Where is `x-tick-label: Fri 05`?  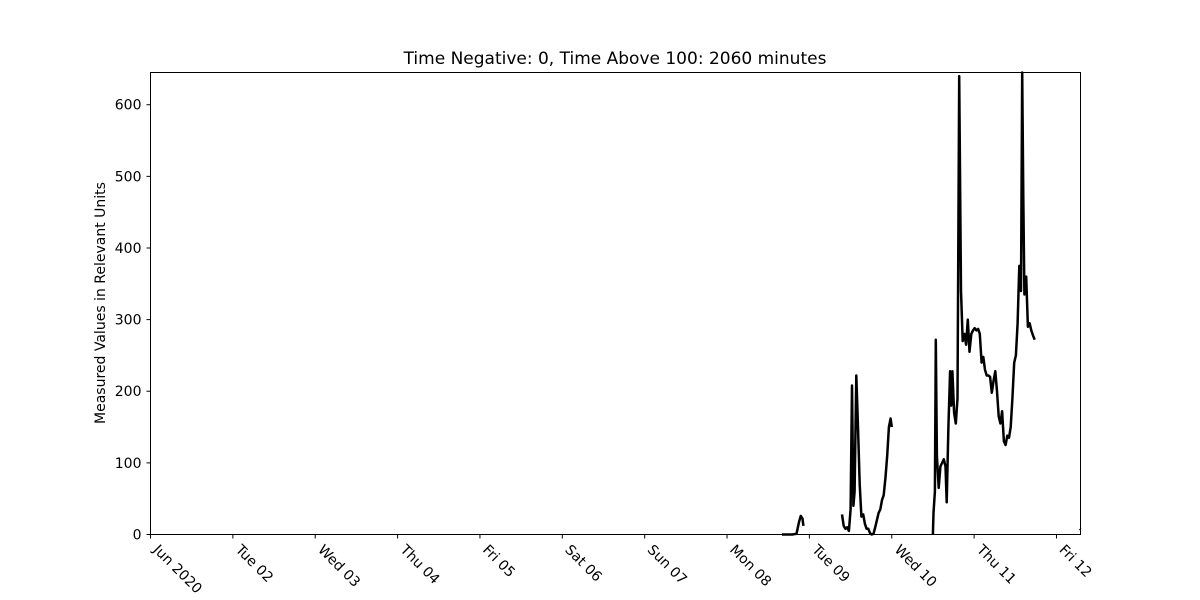 x-tick-label: Fri 05 is located at coordinates (498, 561).